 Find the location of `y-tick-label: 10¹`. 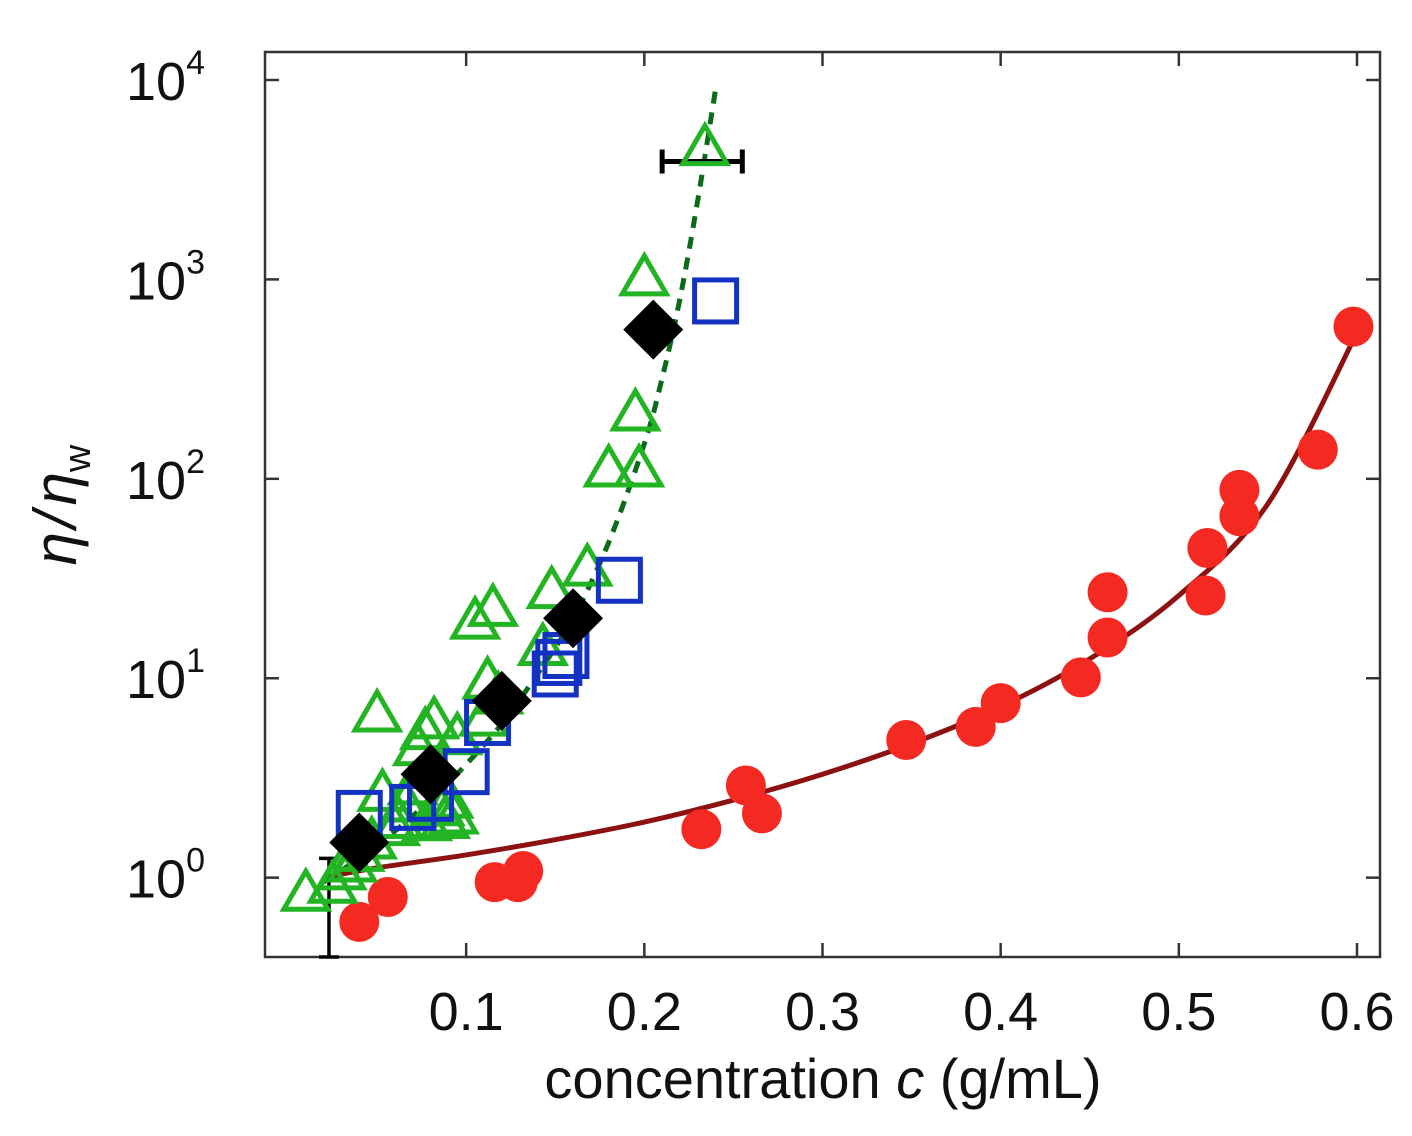

y-tick-label: 10¹ is located at coordinates (165, 676).